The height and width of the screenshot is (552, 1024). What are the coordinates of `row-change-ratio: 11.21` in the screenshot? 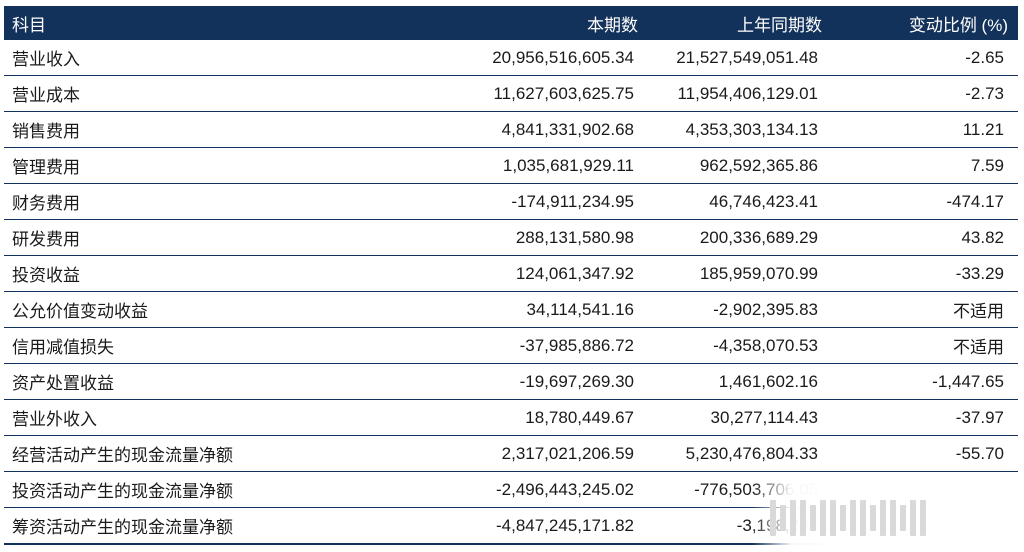 It's located at (925, 129).